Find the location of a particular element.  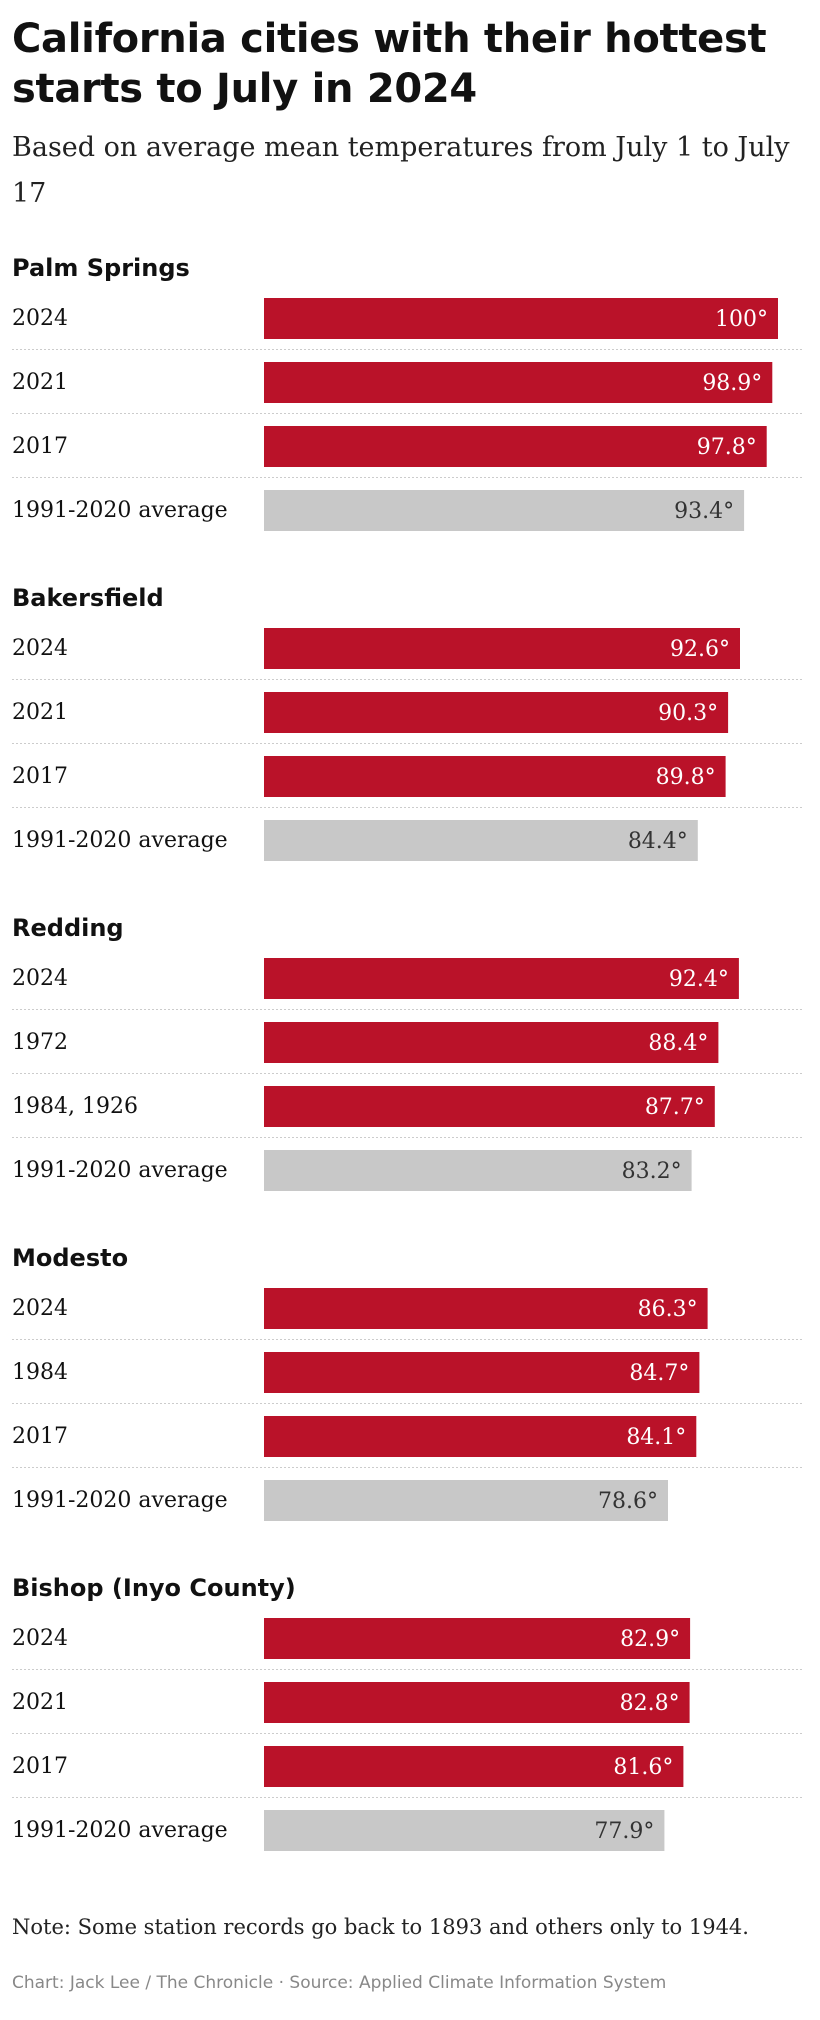

value-label: 88.4° is located at coordinates (678, 1043).